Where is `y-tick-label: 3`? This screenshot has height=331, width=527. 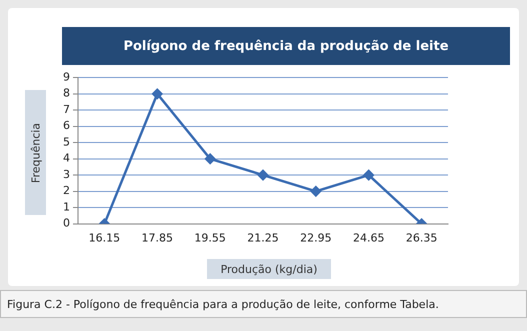 y-tick-label: 3 is located at coordinates (66, 174).